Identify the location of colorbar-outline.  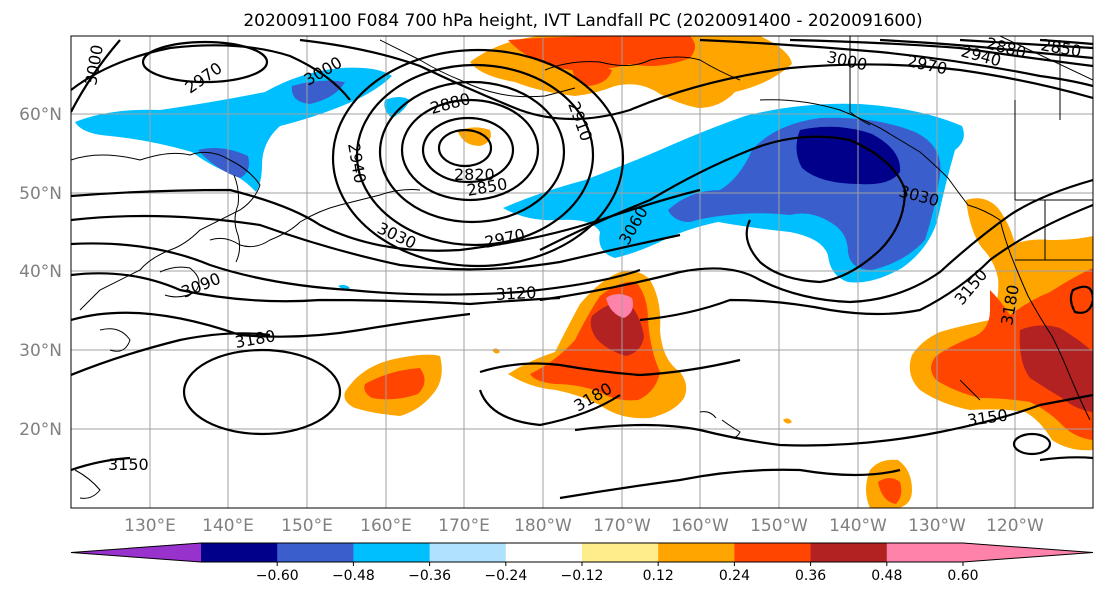
(582, 552).